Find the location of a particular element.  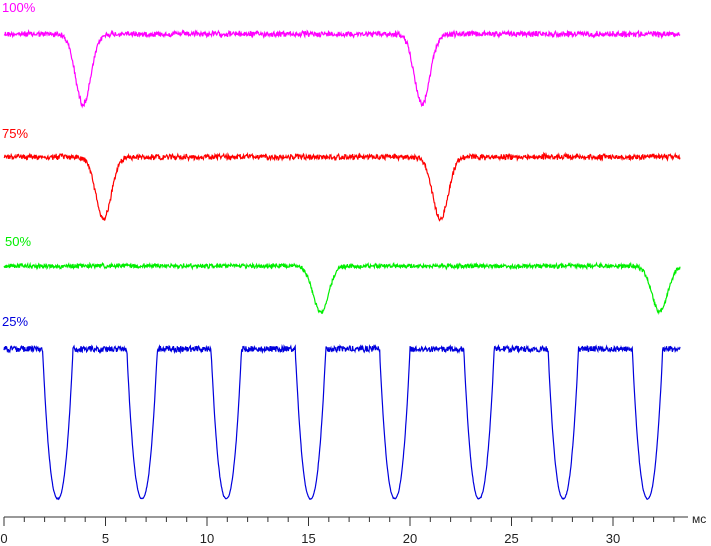

x-tick-label: 15 is located at coordinates (308, 538).